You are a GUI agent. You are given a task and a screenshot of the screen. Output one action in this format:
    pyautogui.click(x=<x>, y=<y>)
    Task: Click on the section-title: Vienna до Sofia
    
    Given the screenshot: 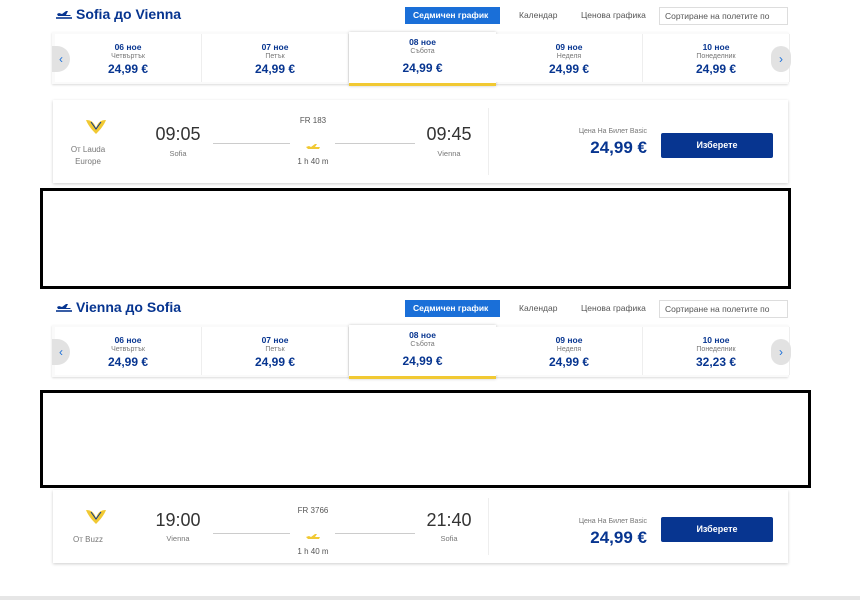 What is the action you would take?
    pyautogui.click(x=129, y=307)
    